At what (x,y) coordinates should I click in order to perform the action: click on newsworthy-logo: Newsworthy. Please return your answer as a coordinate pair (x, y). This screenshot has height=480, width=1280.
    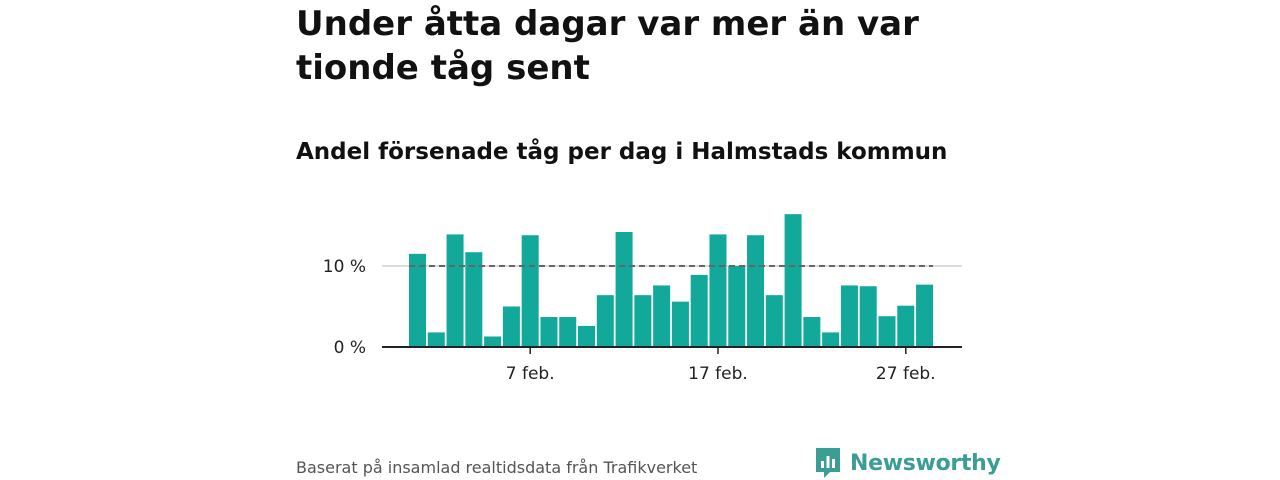
    Looking at the image, I should click on (907, 463).